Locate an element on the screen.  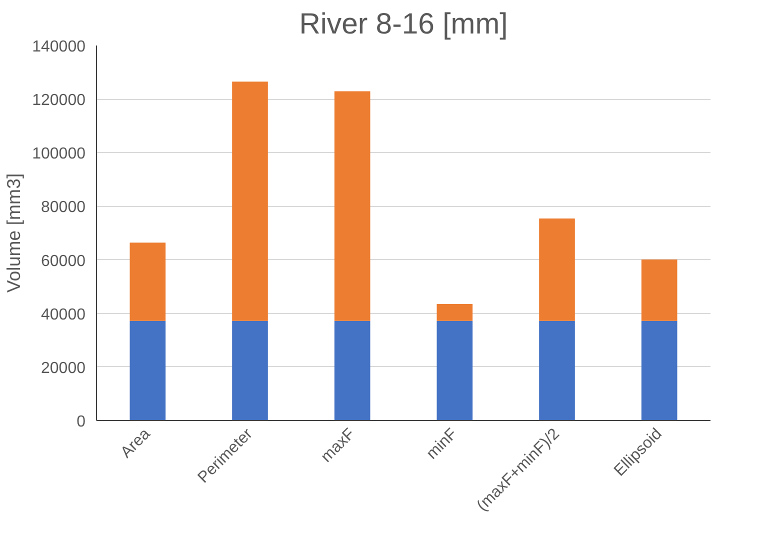
y-axis-title: Volume [mm3] is located at coordinates (13, 233).